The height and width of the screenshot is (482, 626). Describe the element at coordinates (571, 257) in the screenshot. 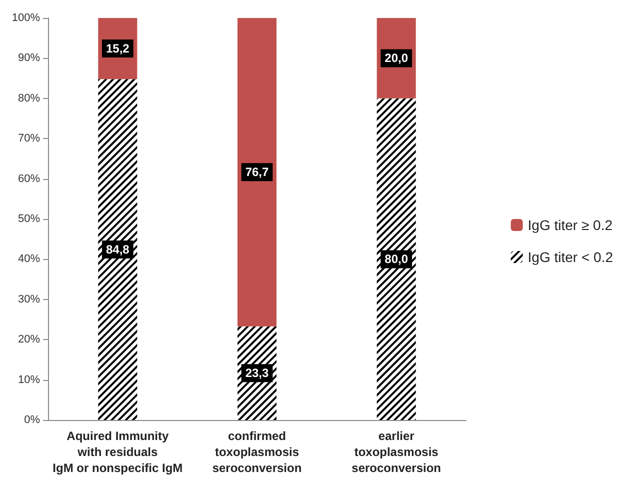

I see `legend-label: IgG titer < 0.2` at that location.